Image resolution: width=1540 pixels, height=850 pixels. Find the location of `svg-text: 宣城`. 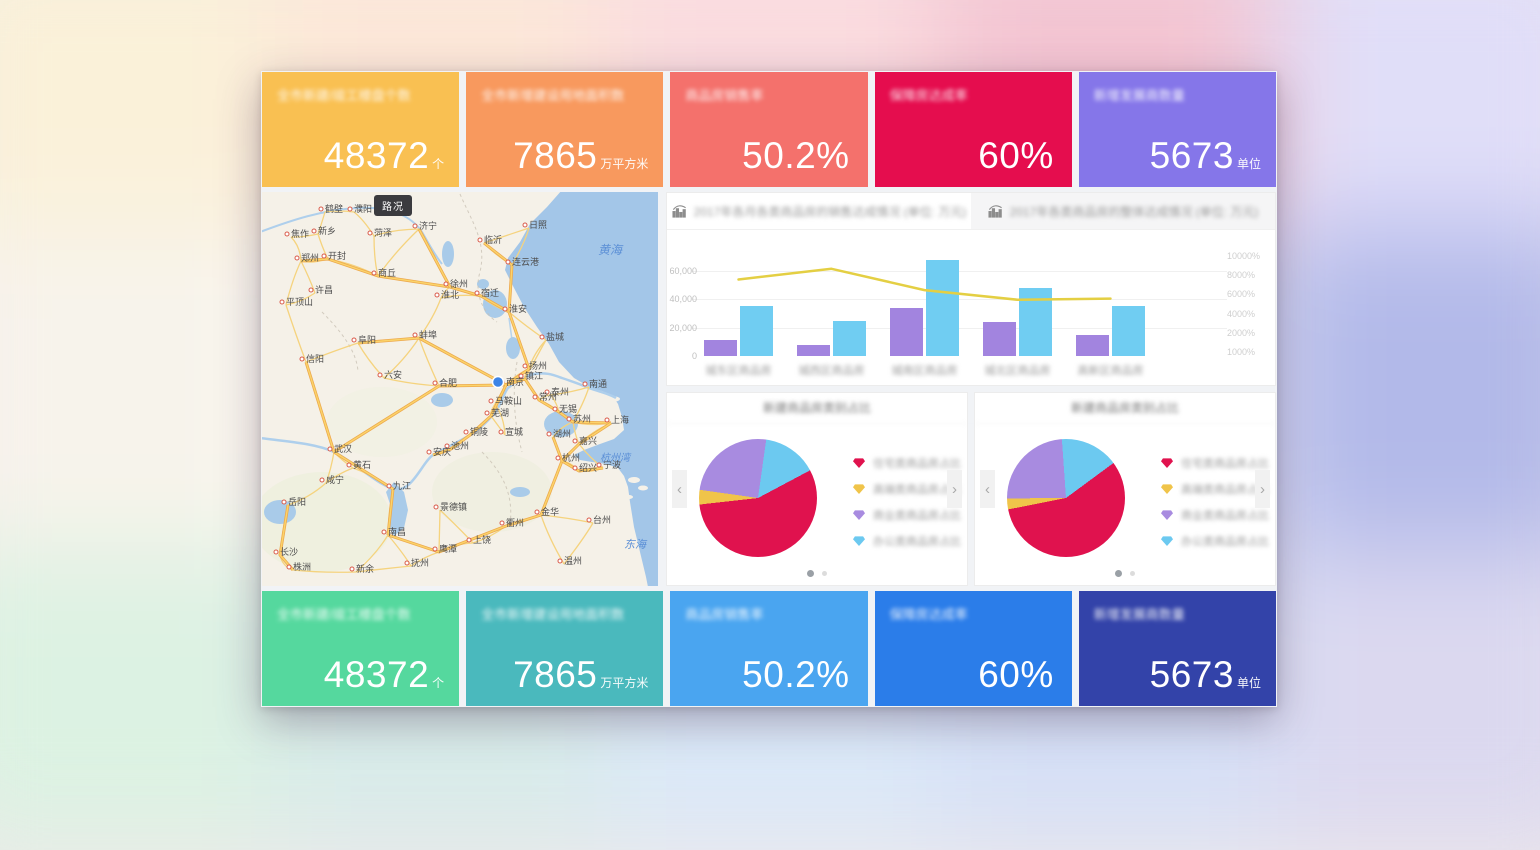

svg-text: 宣城 is located at coordinates (514, 431).